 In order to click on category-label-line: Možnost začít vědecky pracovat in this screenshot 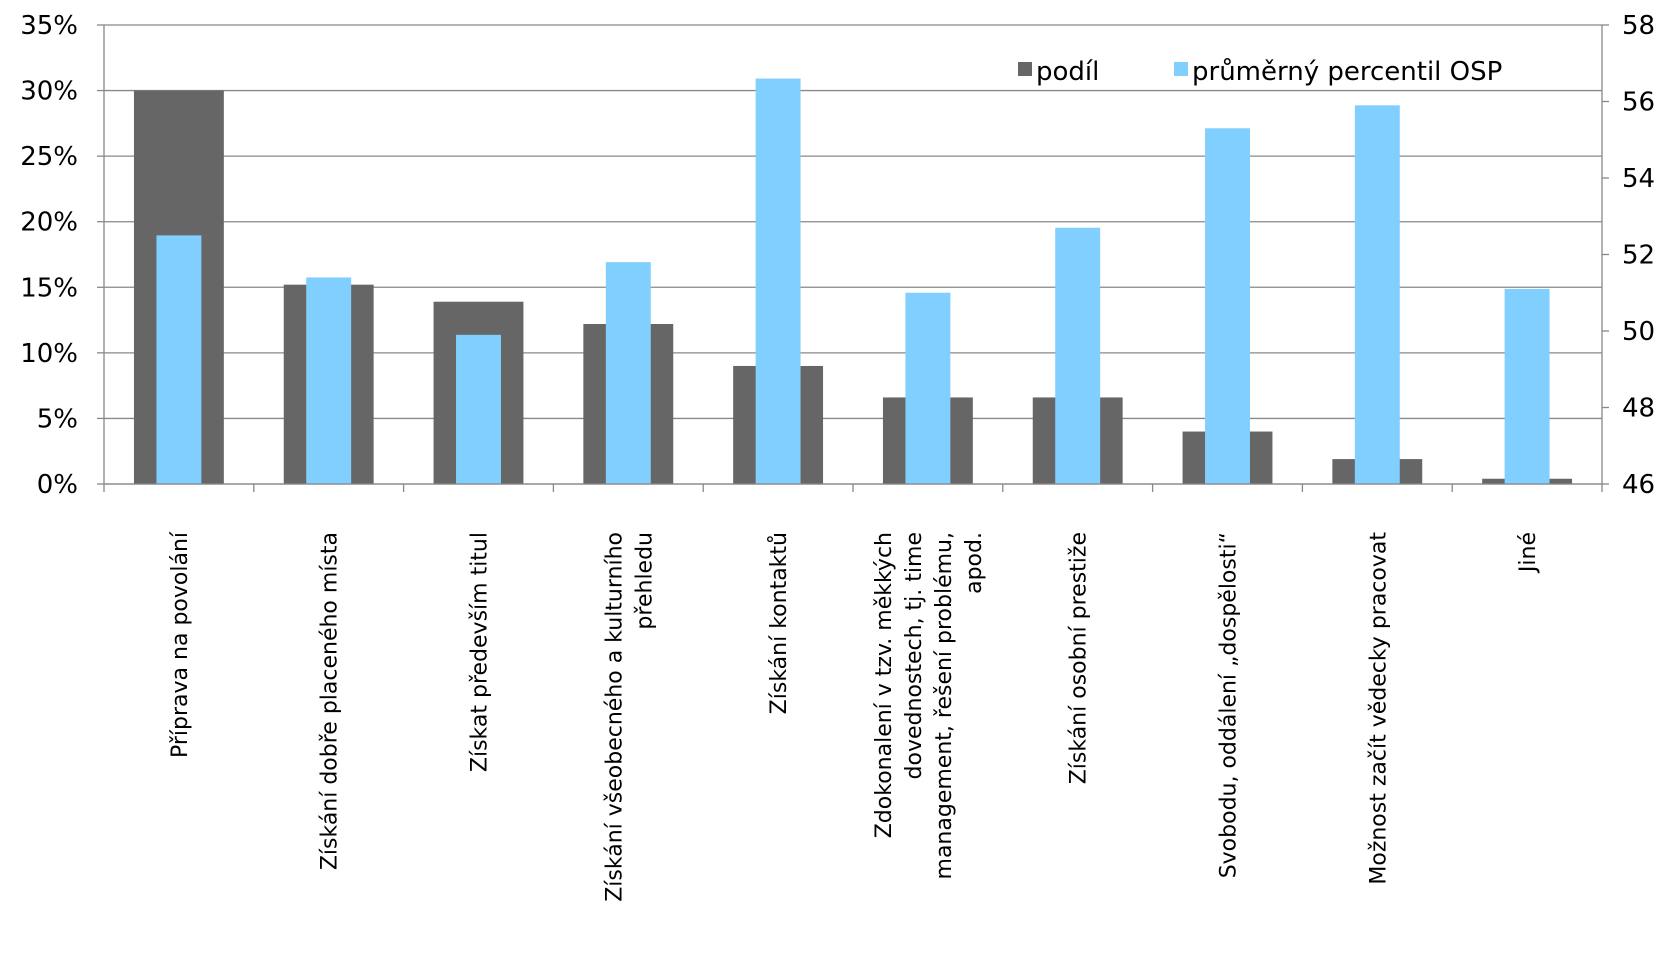, I will do `click(1378, 708)`.